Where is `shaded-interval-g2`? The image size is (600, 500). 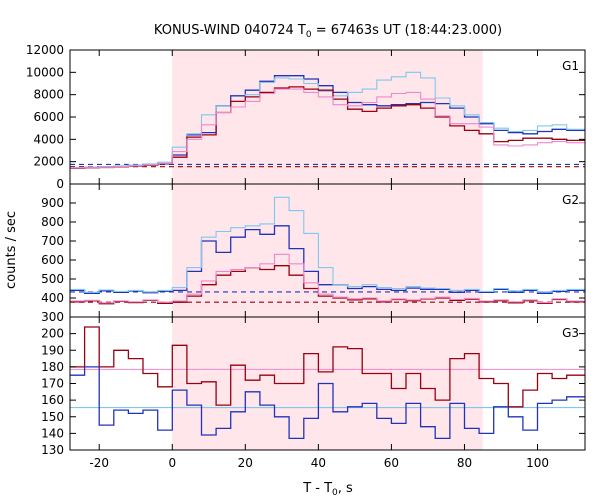 shaded-interval-g2 is located at coordinates (327, 250).